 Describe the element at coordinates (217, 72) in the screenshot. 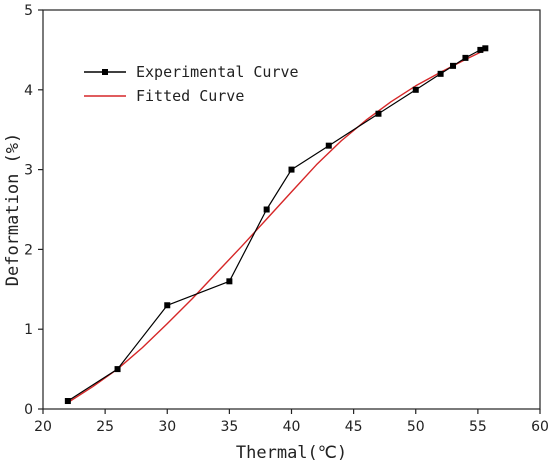

I see `legend-label-experimental: Experimental Curve` at that location.